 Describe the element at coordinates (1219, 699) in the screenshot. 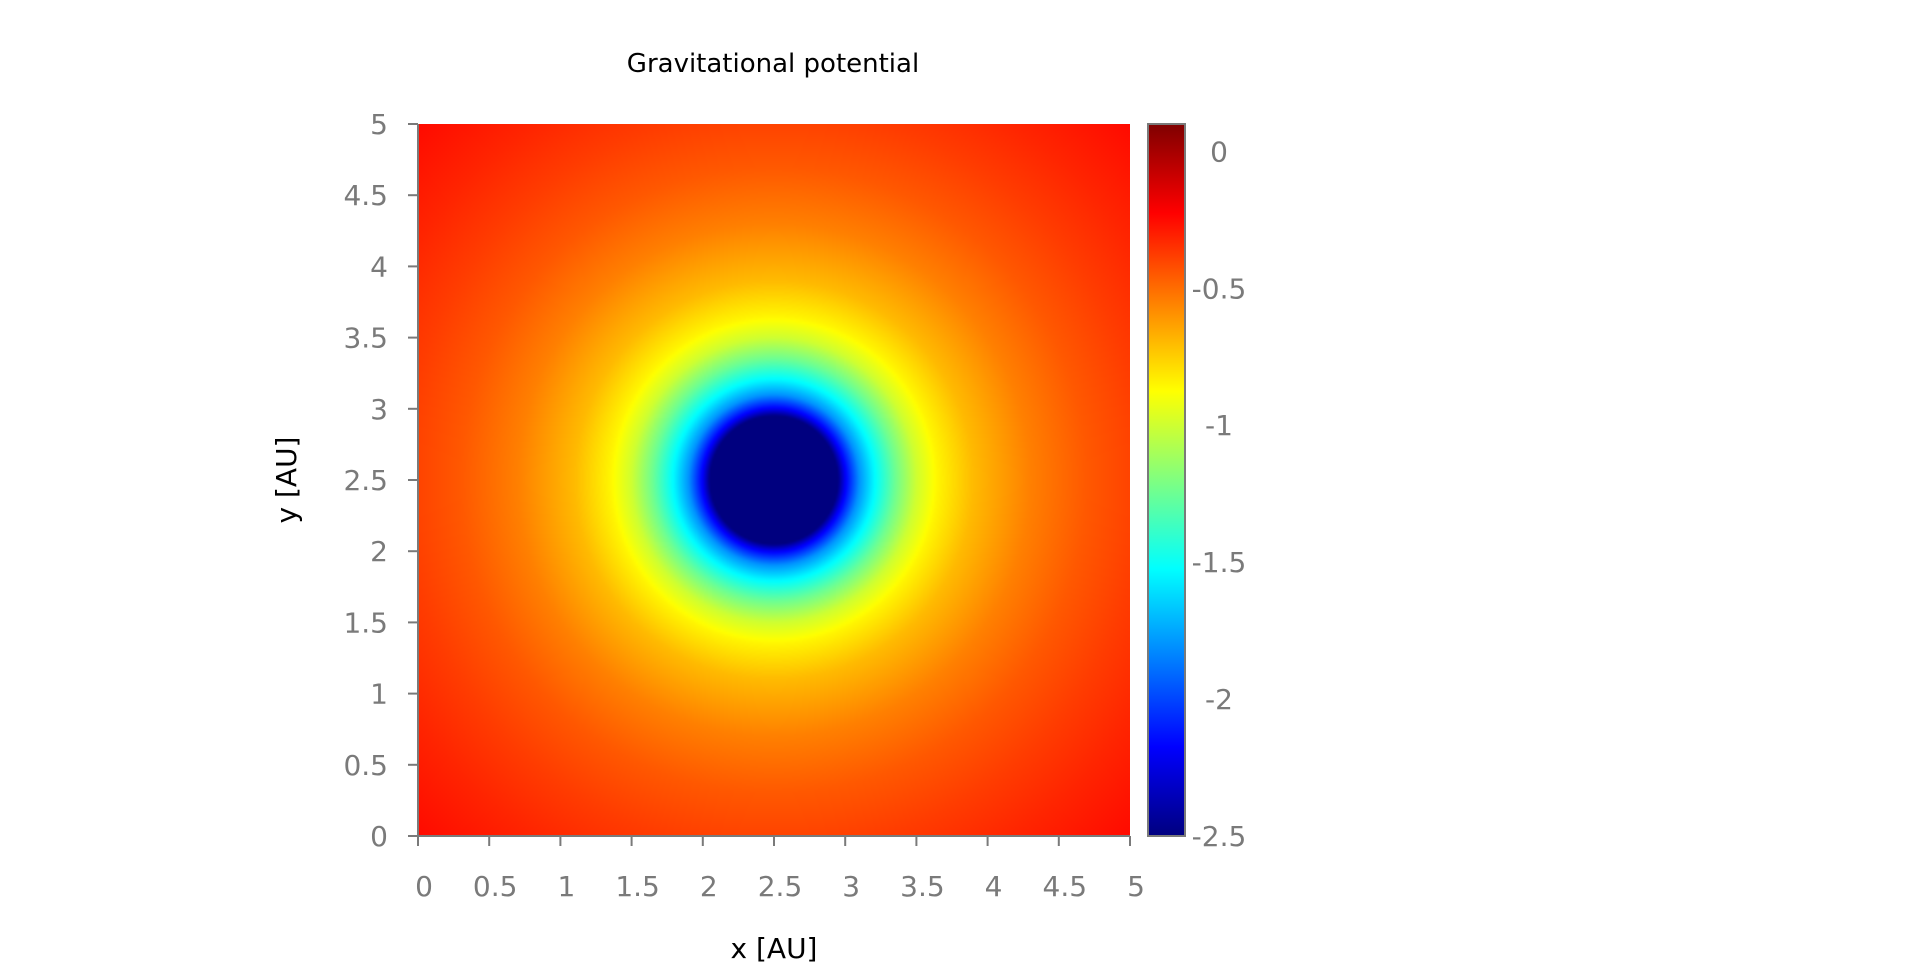

I see `colorbar-tick-label: -2` at that location.